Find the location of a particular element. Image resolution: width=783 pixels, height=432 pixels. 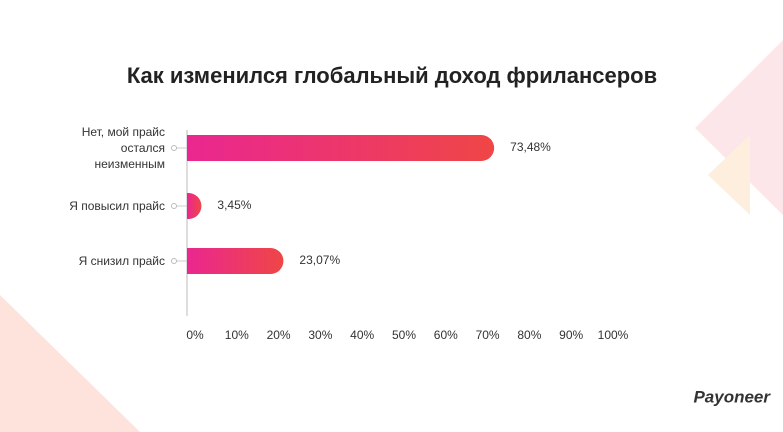

x-tick-label: 50% is located at coordinates (404, 335).